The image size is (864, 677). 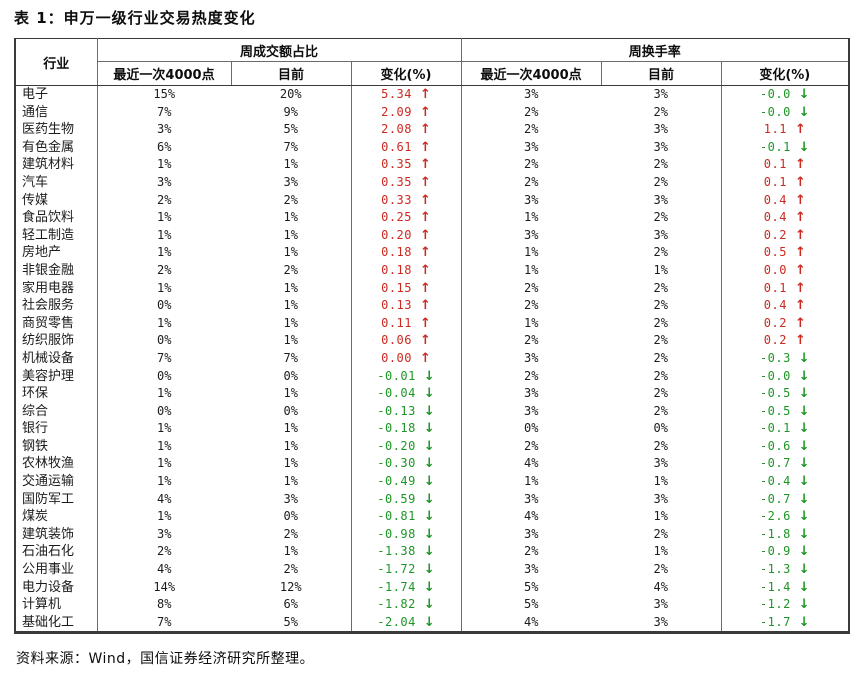 What do you see at coordinates (56, 253) in the screenshot?
I see `industry-cell: 房地产` at bounding box center [56, 253].